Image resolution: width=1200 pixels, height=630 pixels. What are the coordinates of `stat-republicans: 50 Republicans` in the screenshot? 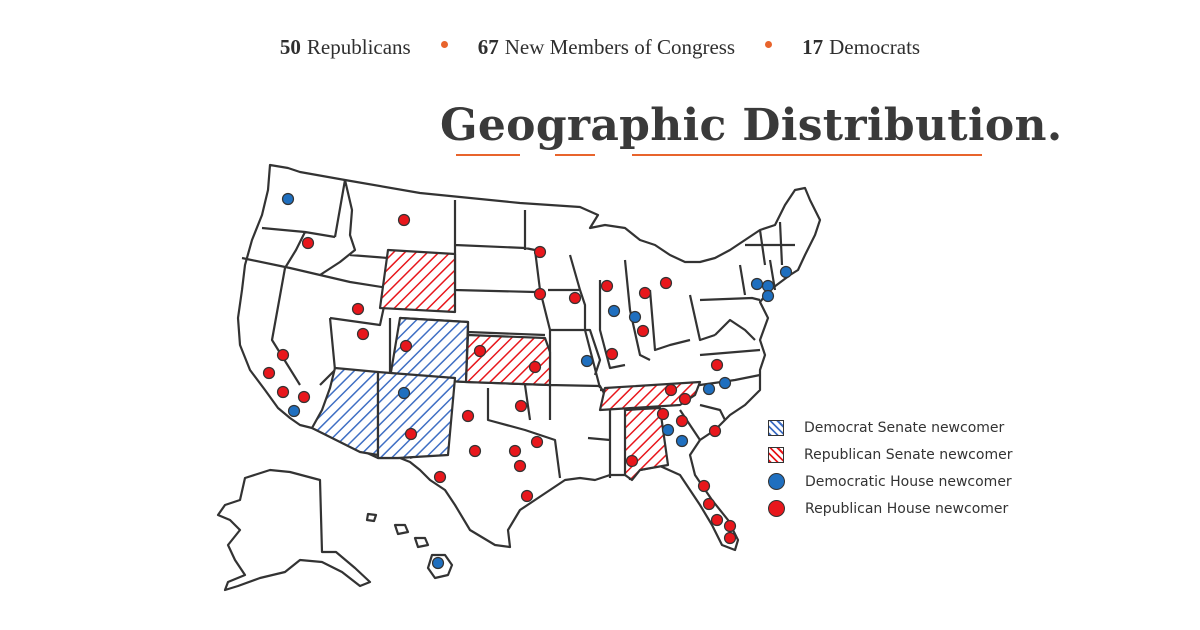 It's located at (345, 47).